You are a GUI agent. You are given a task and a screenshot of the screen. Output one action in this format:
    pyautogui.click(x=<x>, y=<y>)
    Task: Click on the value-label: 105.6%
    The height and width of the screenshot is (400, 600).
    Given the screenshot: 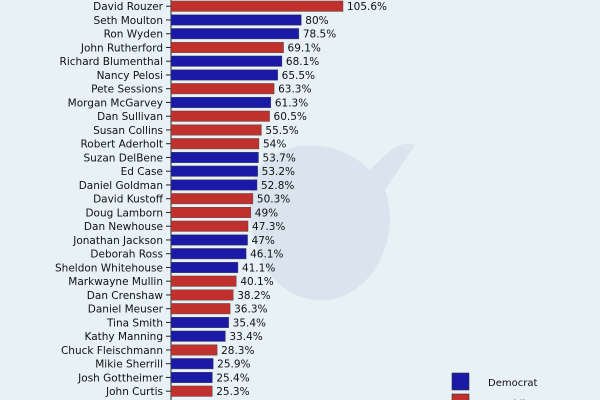 What is the action you would take?
    pyautogui.click(x=367, y=7)
    